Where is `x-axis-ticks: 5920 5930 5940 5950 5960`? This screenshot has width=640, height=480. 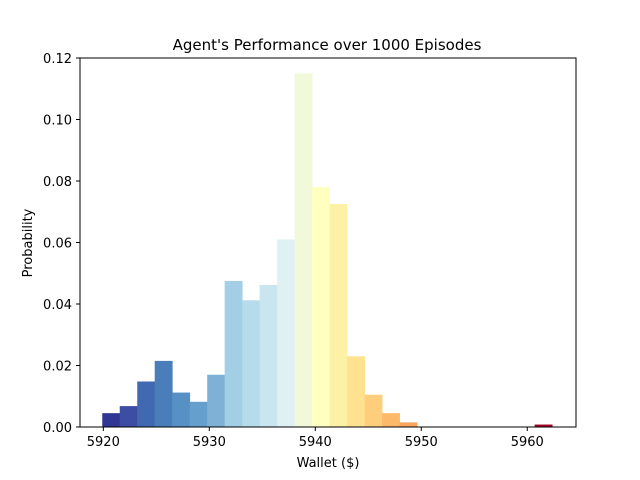 x-axis-ticks: 5920 5930 5940 5950 5960 is located at coordinates (315, 438).